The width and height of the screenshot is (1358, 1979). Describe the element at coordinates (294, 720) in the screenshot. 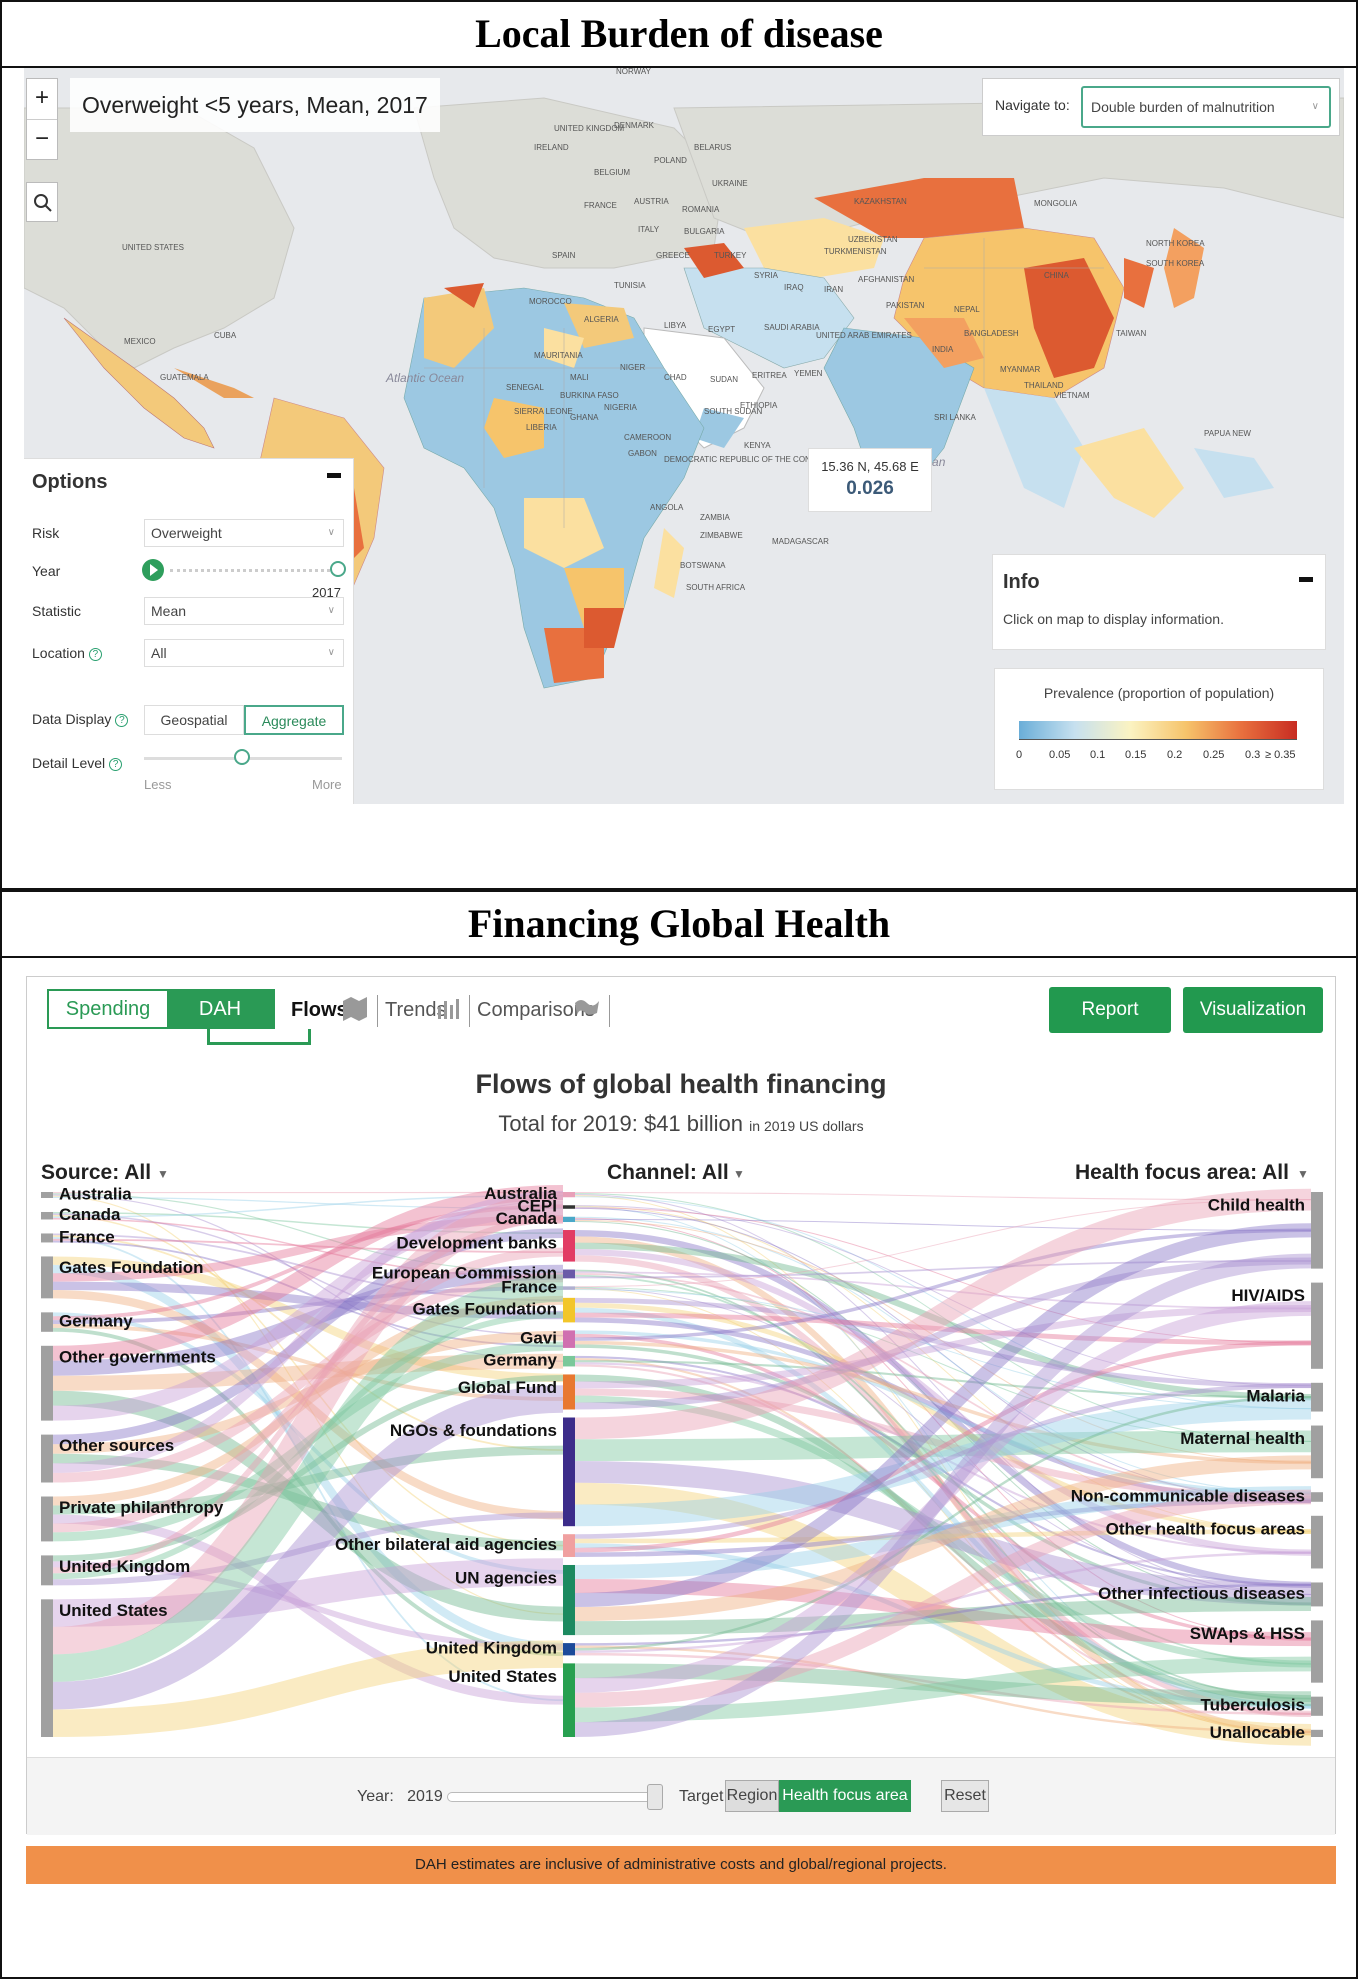

I see `aggregate-button: Aggregate` at that location.